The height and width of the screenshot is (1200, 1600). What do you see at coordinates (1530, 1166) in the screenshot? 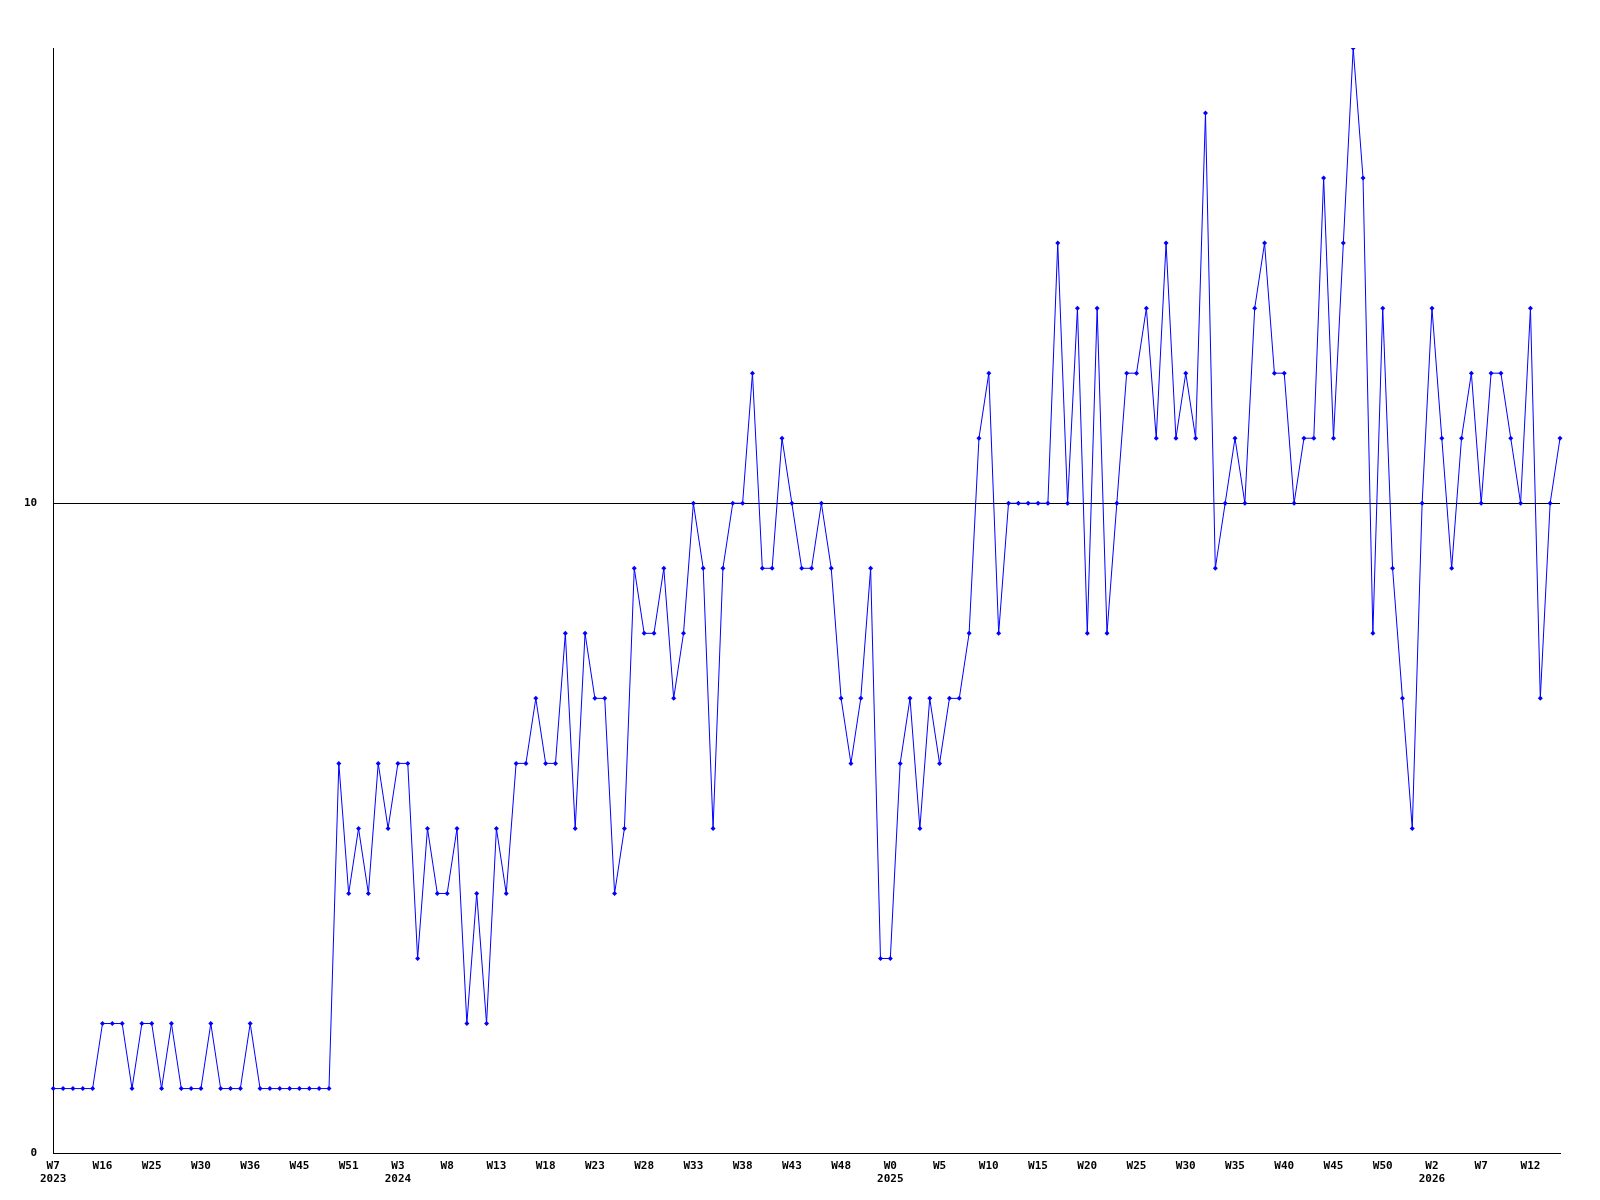
I see `x-tick-label: W12` at bounding box center [1530, 1166].